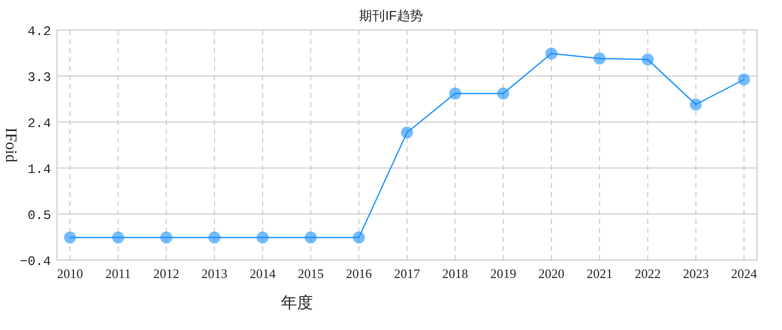  I want to click on y-tick-label: 1.4, so click(40, 169).